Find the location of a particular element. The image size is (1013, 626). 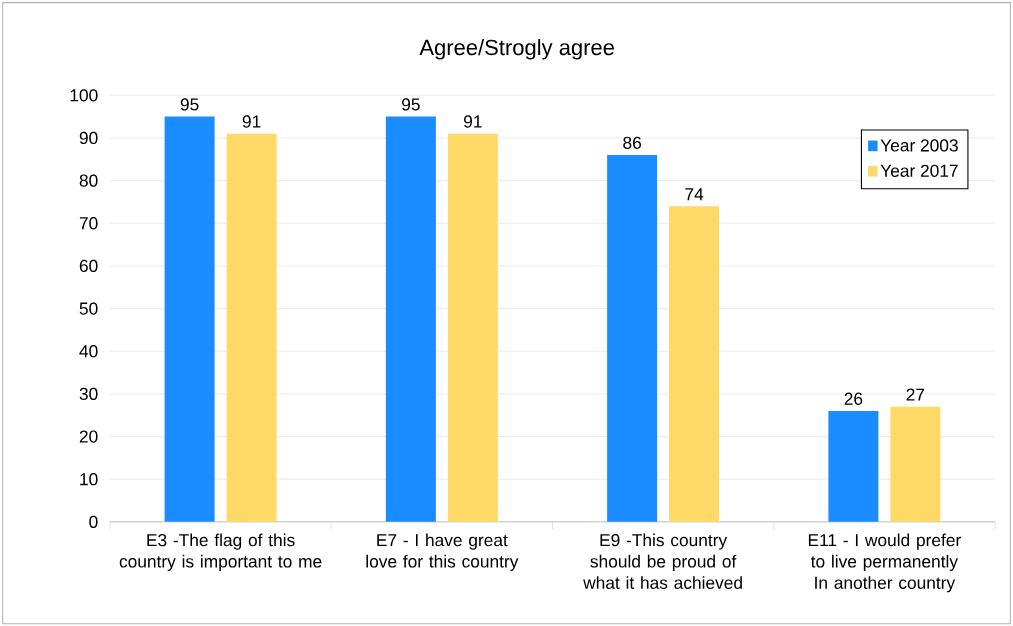

x-tick-label: E9 -This country should be proud of what it has achieved is located at coordinates (662, 561).